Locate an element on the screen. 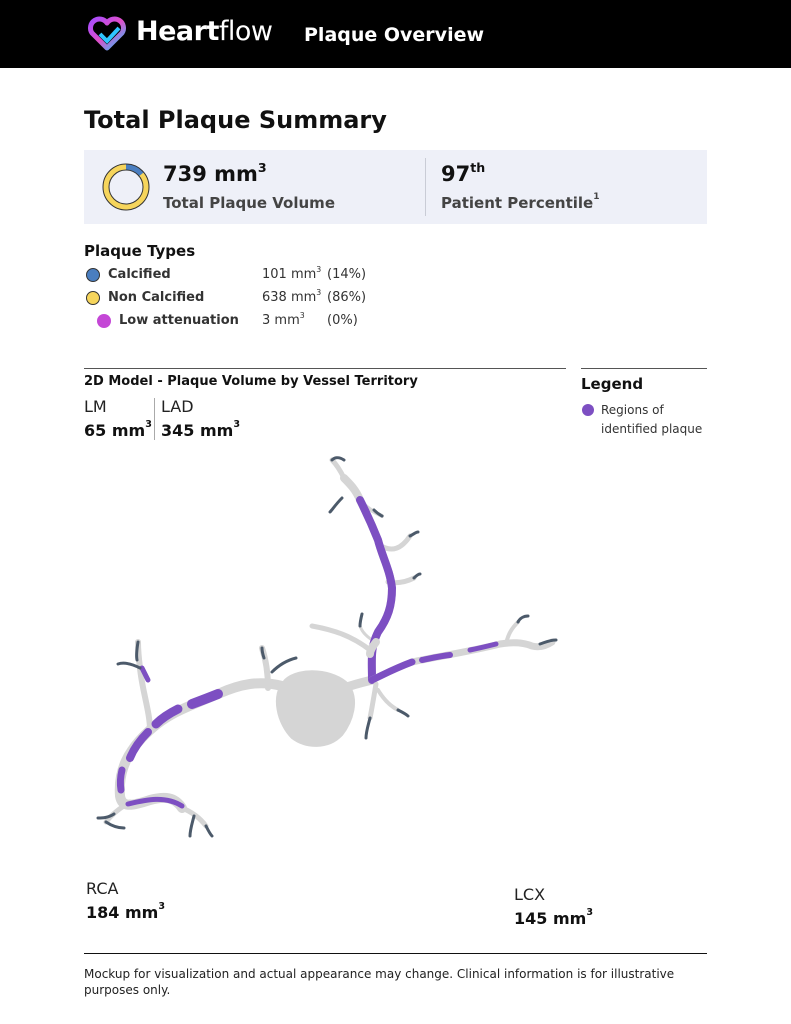  page-header-title: Plaque Overview is located at coordinates (394, 35).